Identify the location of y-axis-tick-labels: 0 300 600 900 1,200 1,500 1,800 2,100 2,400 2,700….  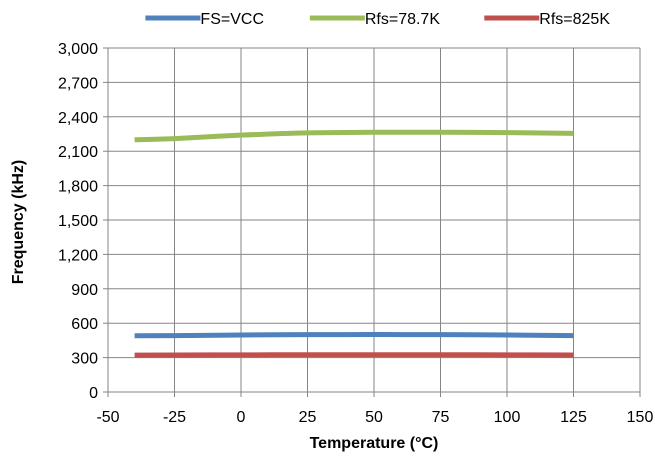
(78, 221).